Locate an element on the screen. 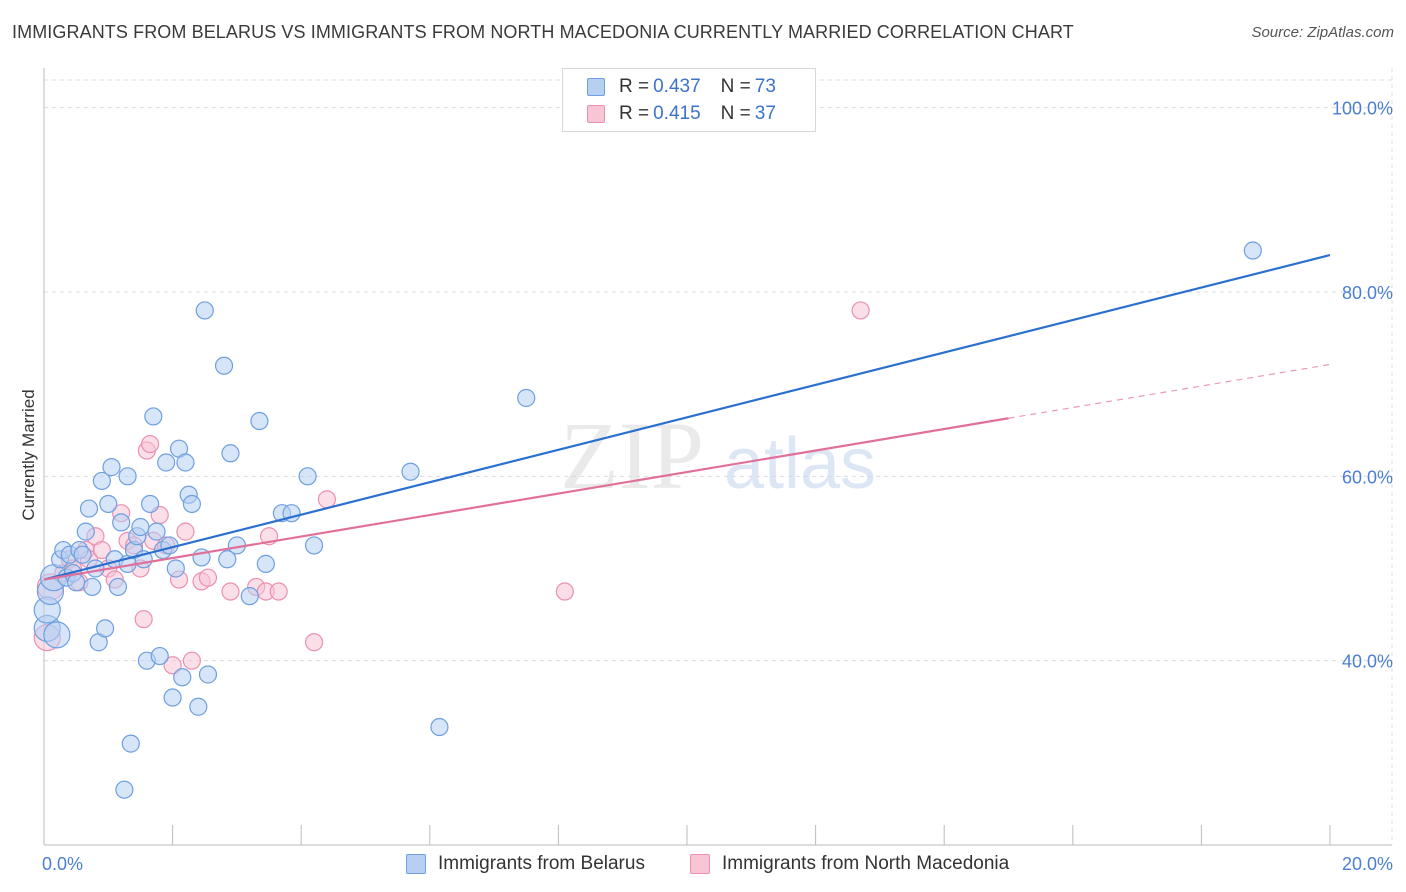 This screenshot has height=892, width=1406. legend-n-value: 37 is located at coordinates (765, 113).